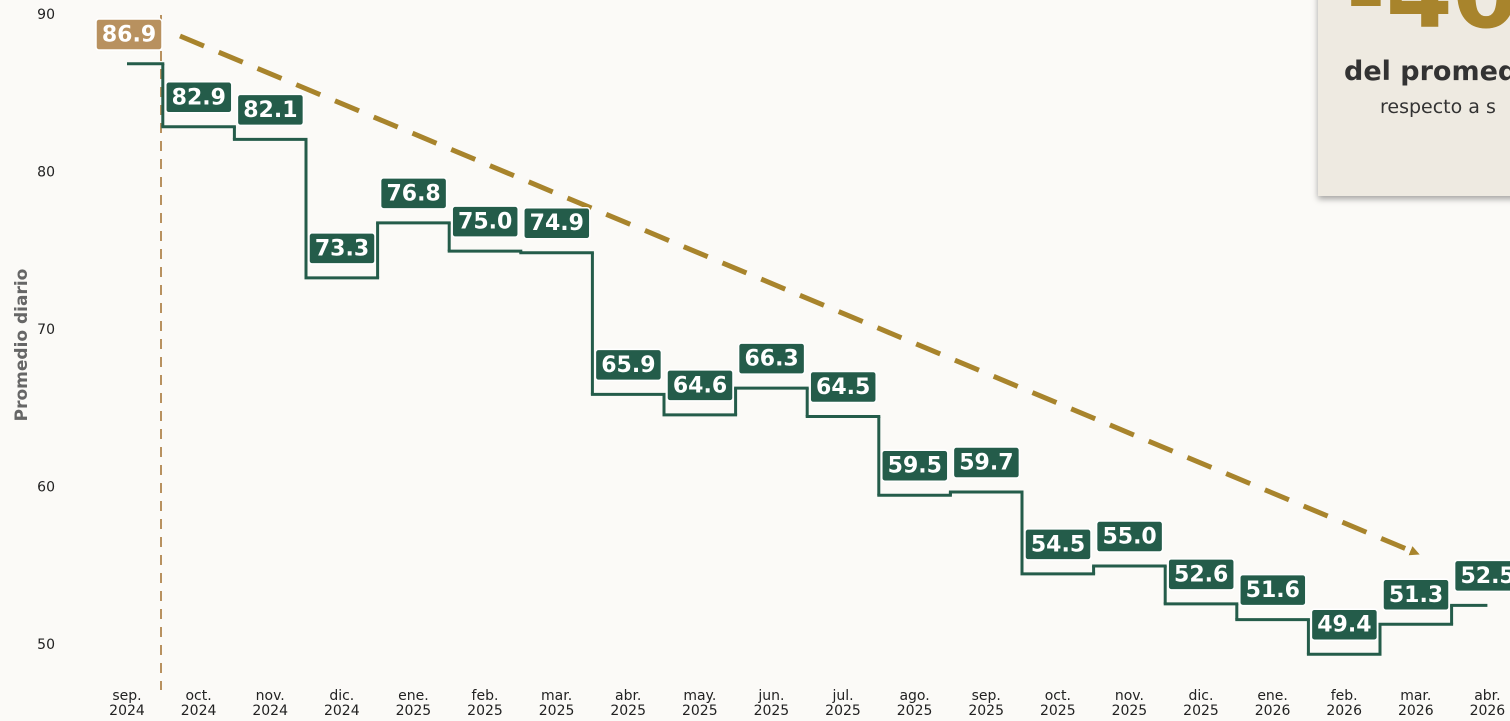 This screenshot has width=1510, height=721. What do you see at coordinates (1344, 703) in the screenshot?
I see `x-tick-label: feb. 2026` at bounding box center [1344, 703].